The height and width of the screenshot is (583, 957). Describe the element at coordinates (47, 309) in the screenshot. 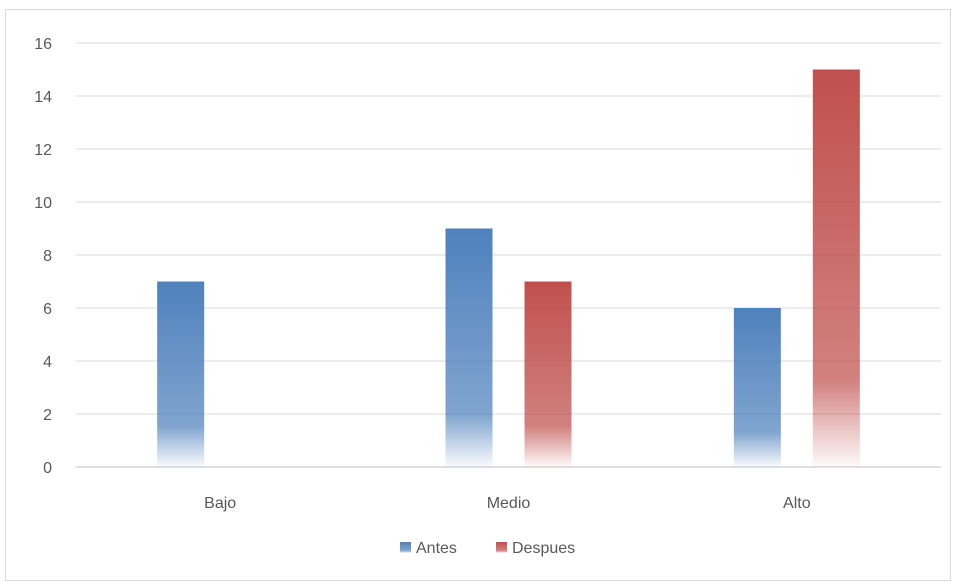

I see `y-tick-label: 6` at that location.